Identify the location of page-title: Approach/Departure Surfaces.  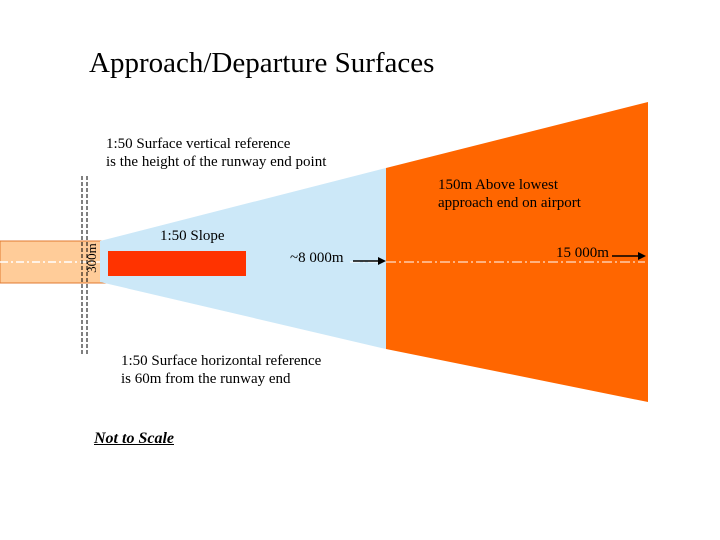
(262, 63).